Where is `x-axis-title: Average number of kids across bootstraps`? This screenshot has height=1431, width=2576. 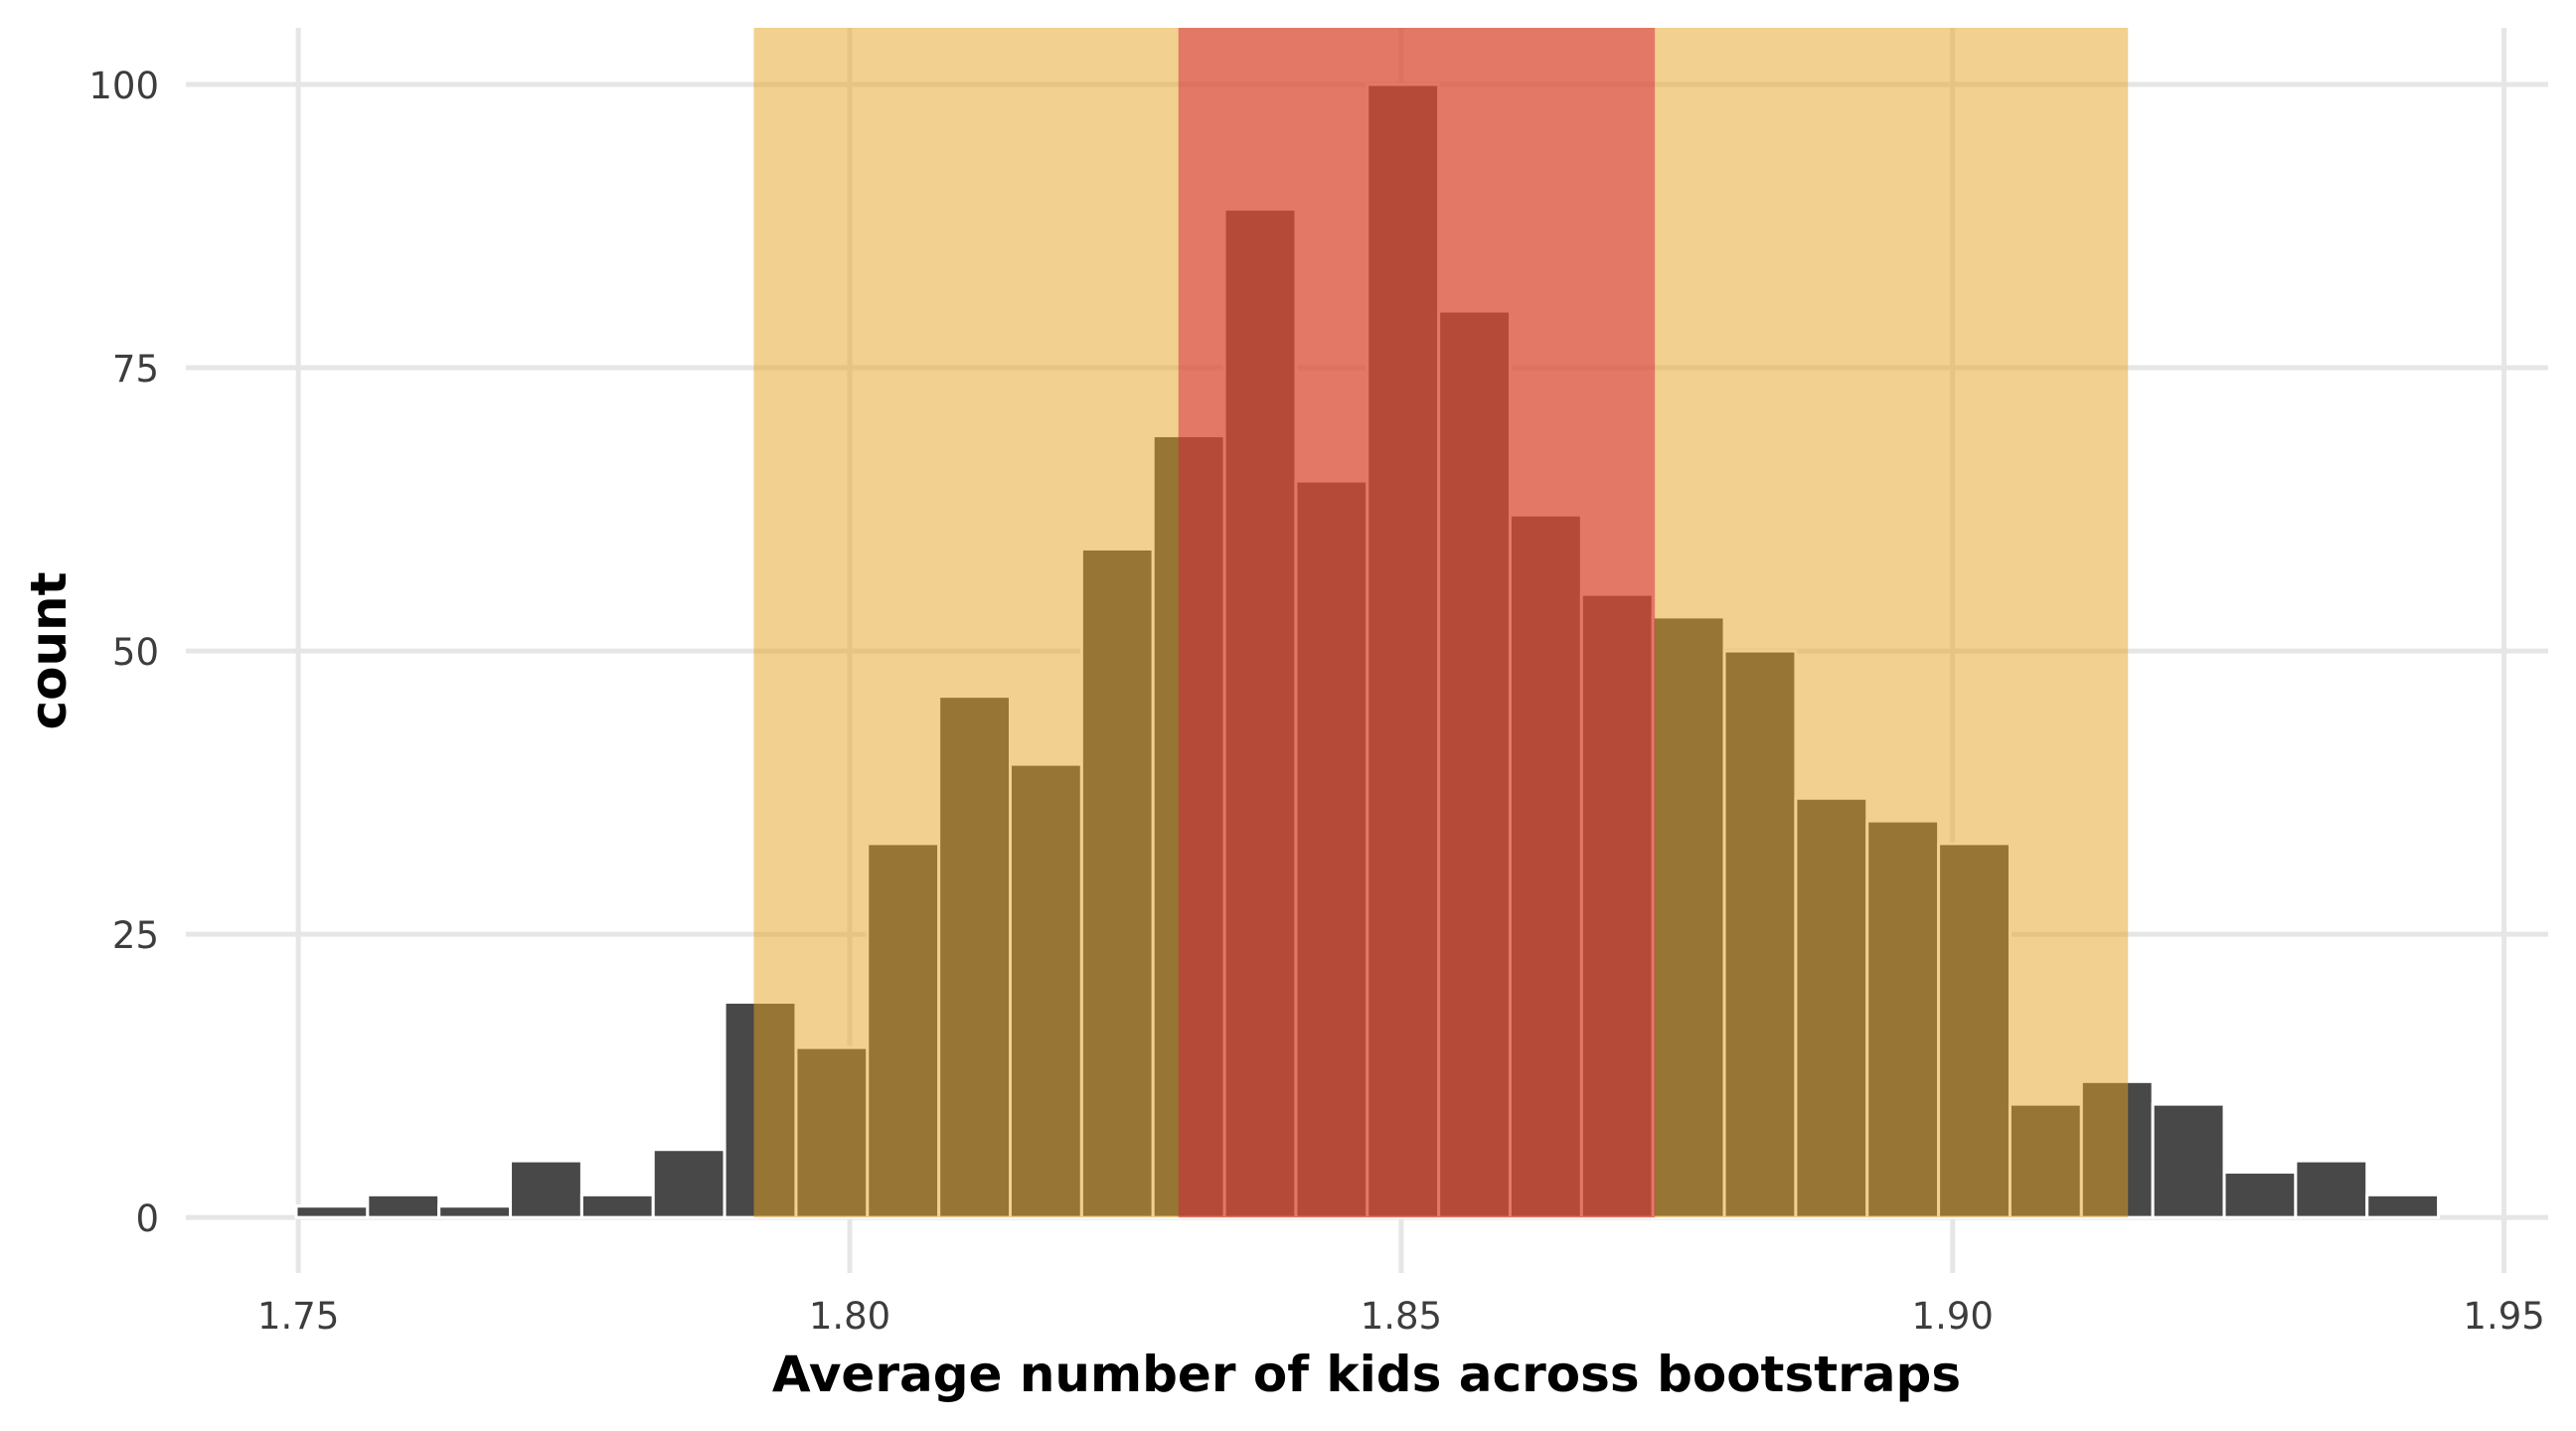
x-axis-title: Average number of kids across bootstraps is located at coordinates (1366, 1375).